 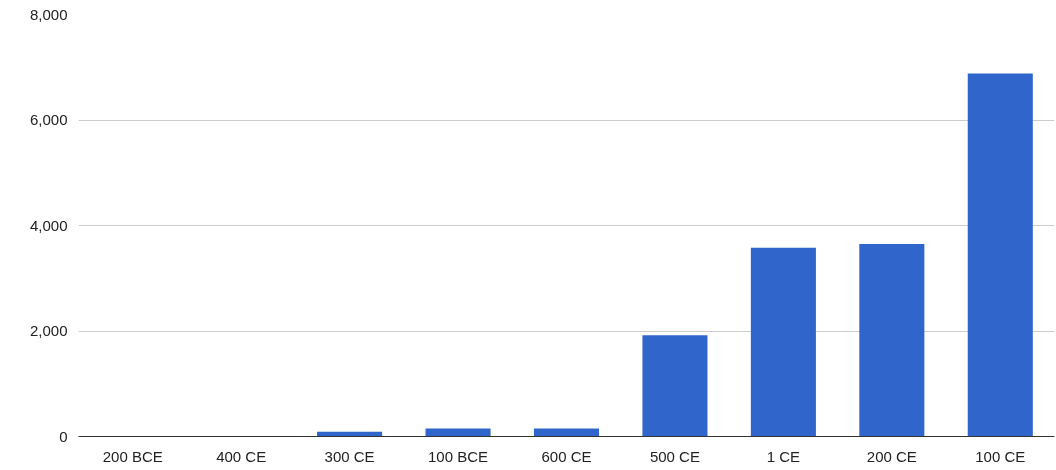 I want to click on y-tick-label: 8,000, so click(x=48, y=14).